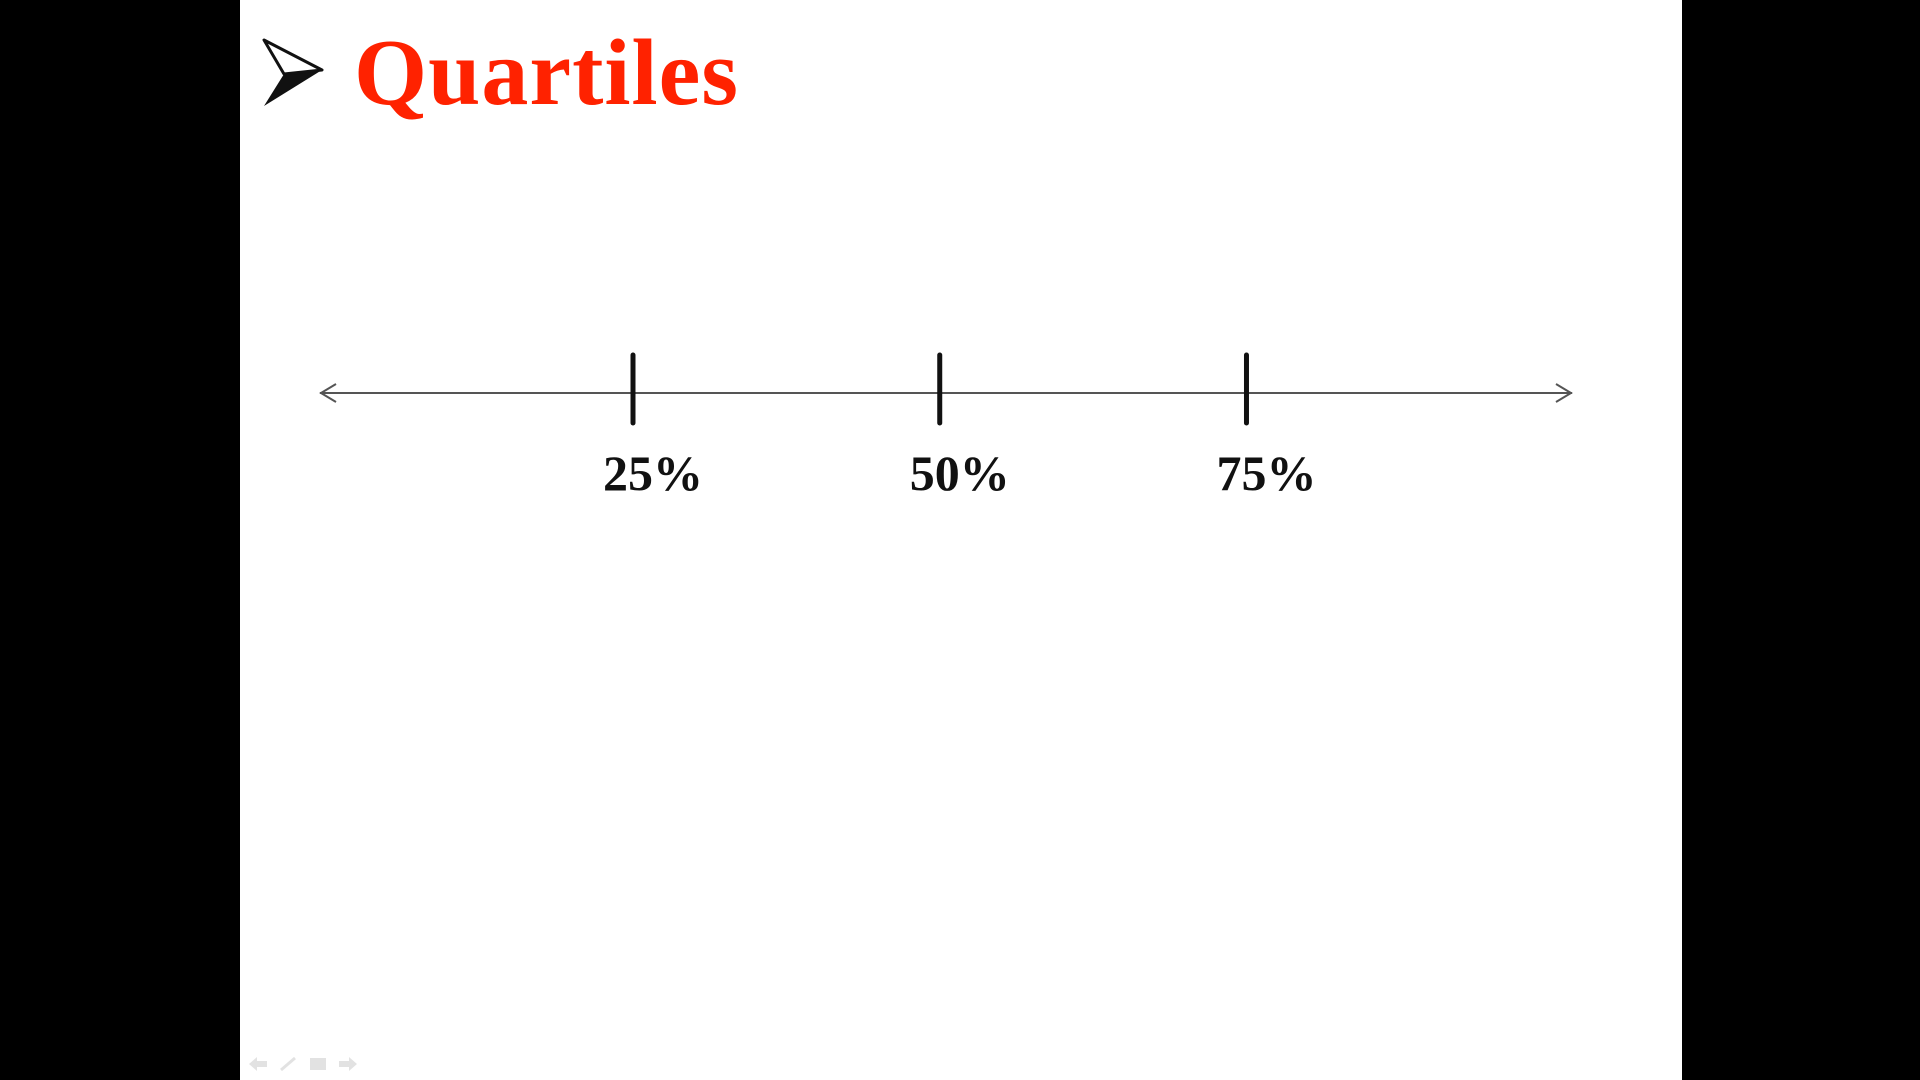 The width and height of the screenshot is (1920, 1080). I want to click on pen-icon, so click(288, 1064).